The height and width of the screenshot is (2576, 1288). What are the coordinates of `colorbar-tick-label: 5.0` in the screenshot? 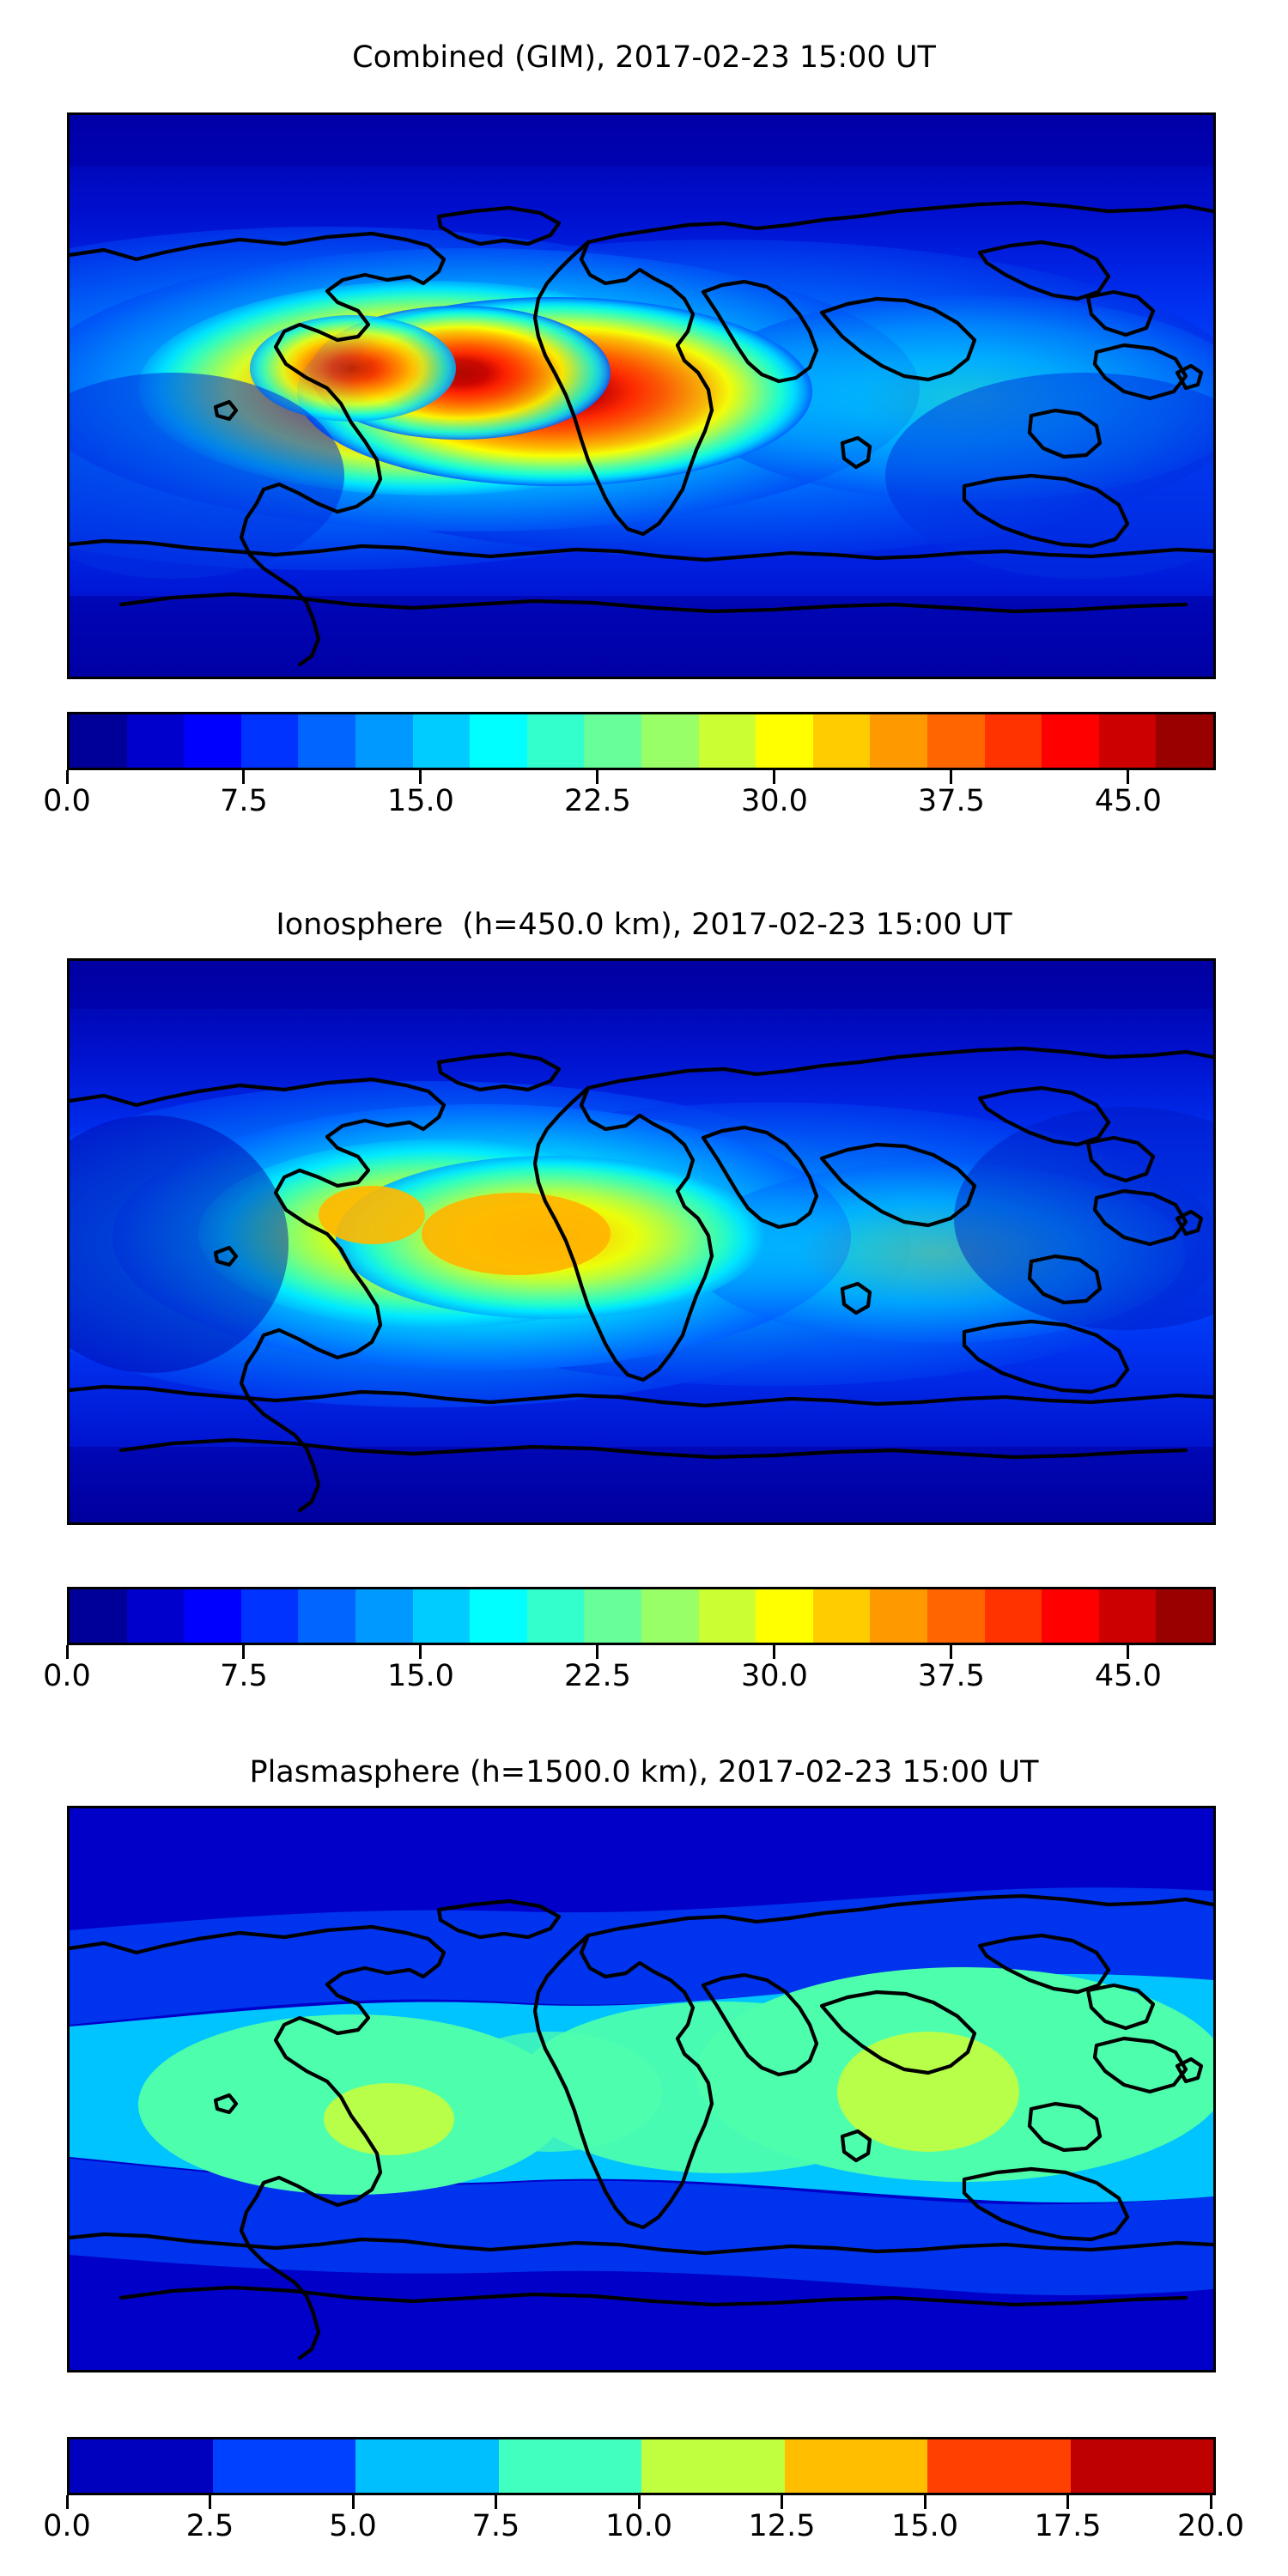 It's located at (353, 2526).